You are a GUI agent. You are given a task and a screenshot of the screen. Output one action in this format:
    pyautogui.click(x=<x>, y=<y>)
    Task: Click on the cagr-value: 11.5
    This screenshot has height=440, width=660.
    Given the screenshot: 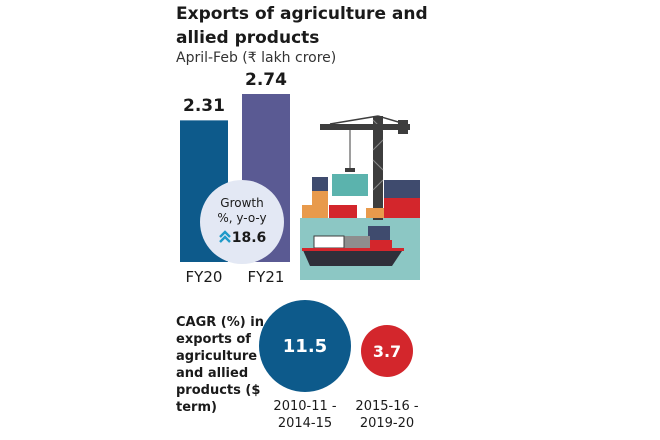 What is the action you would take?
    pyautogui.click(x=305, y=346)
    